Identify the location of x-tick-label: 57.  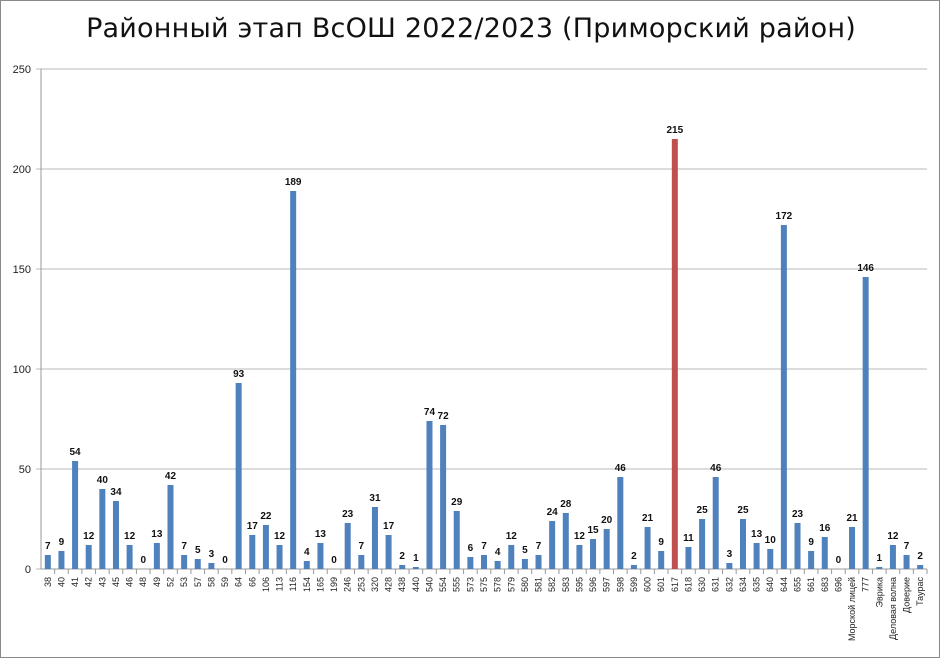
(198, 582).